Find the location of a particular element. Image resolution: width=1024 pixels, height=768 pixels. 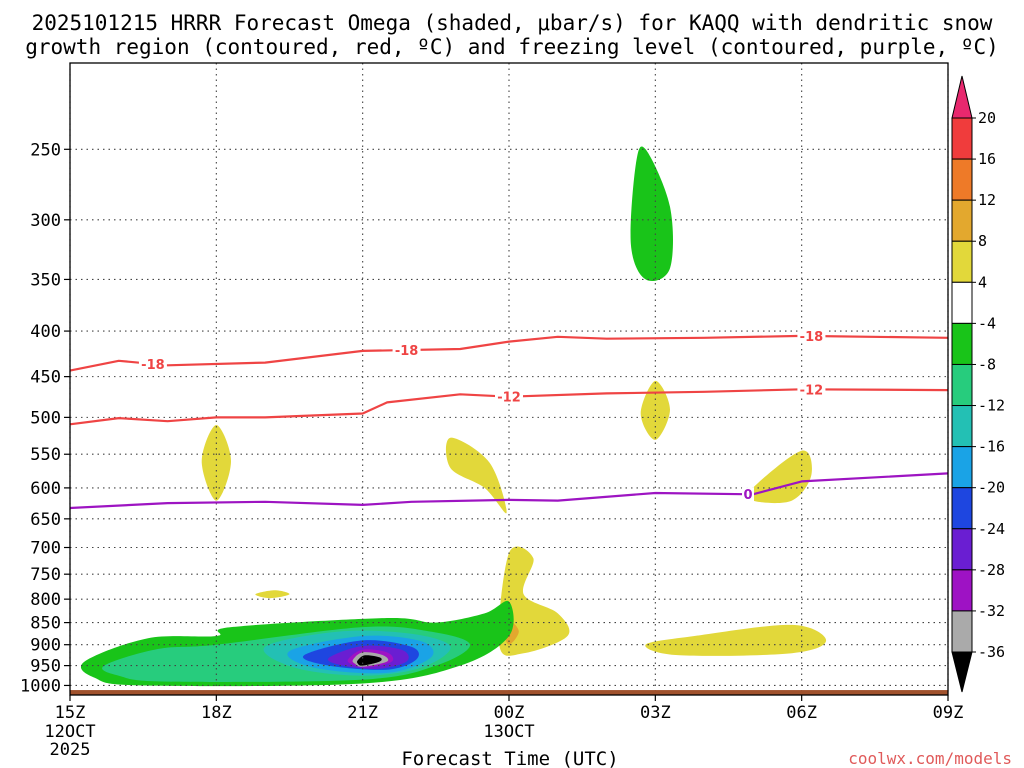

colorbar-label: -24 is located at coordinates (991, 529).